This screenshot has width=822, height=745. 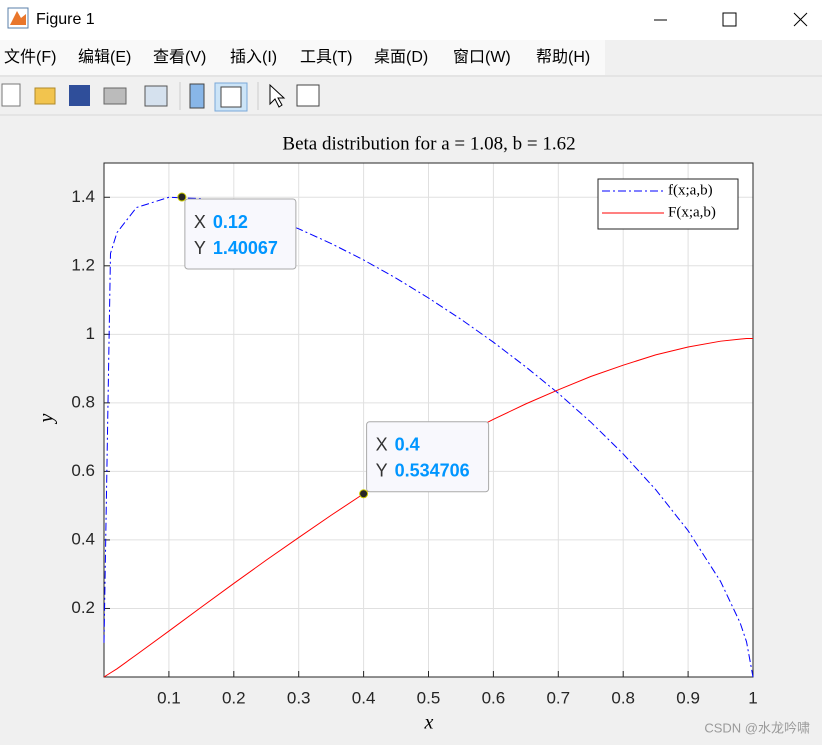 I want to click on menu-item: 编辑(E), so click(x=104, y=57).